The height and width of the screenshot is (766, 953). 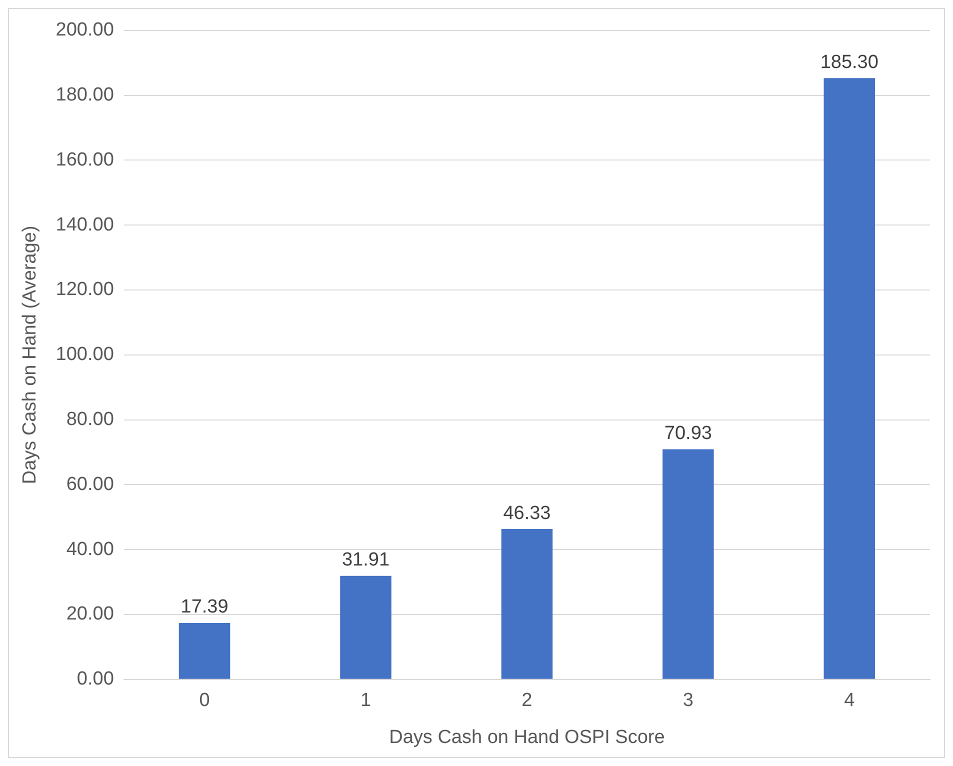 I want to click on x-axis-title: Days Cash on Hand OSPI Score, so click(x=527, y=737).